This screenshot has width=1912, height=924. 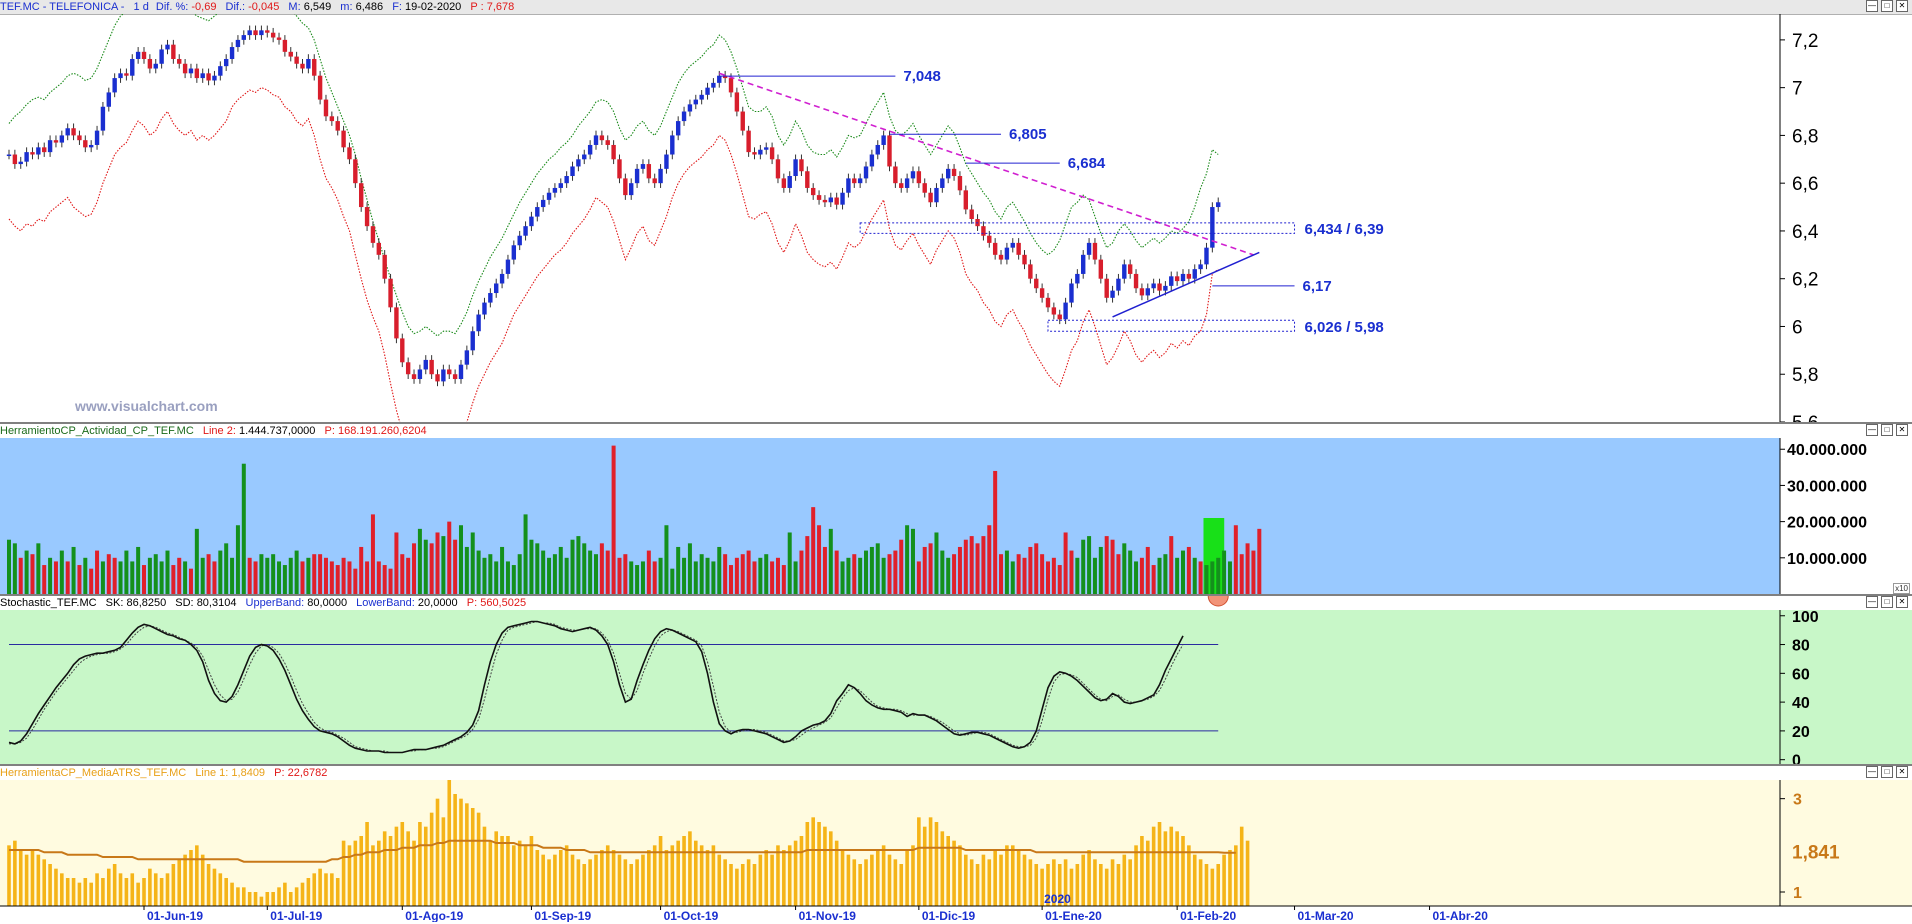 What do you see at coordinates (1186, 284) in the screenshot?
I see `trendline-up` at bounding box center [1186, 284].